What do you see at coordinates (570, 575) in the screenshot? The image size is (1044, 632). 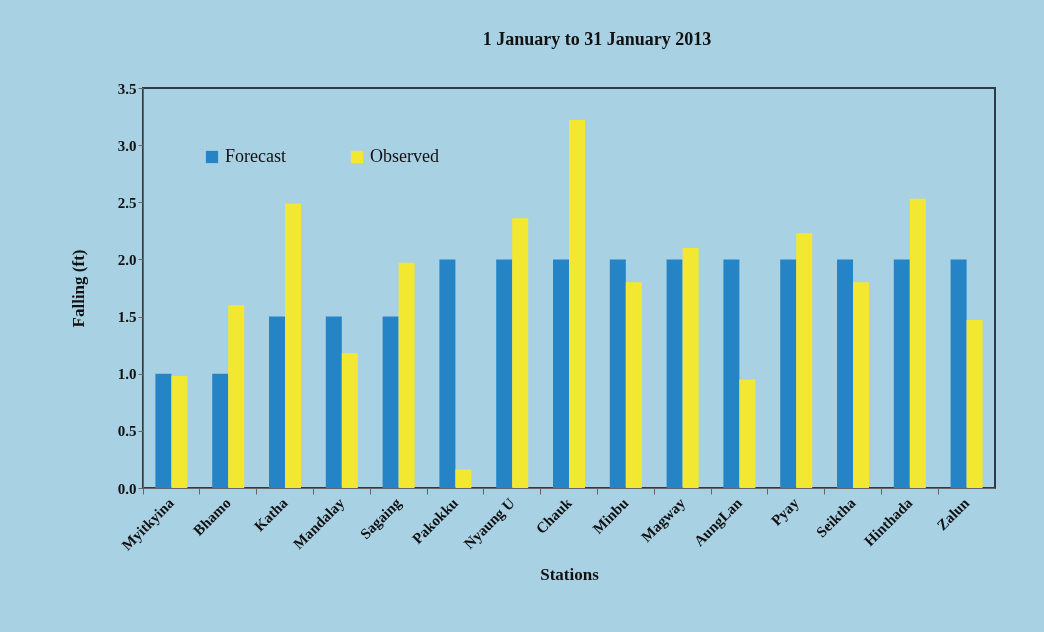 I see `x-axis-title: Stations` at bounding box center [570, 575].